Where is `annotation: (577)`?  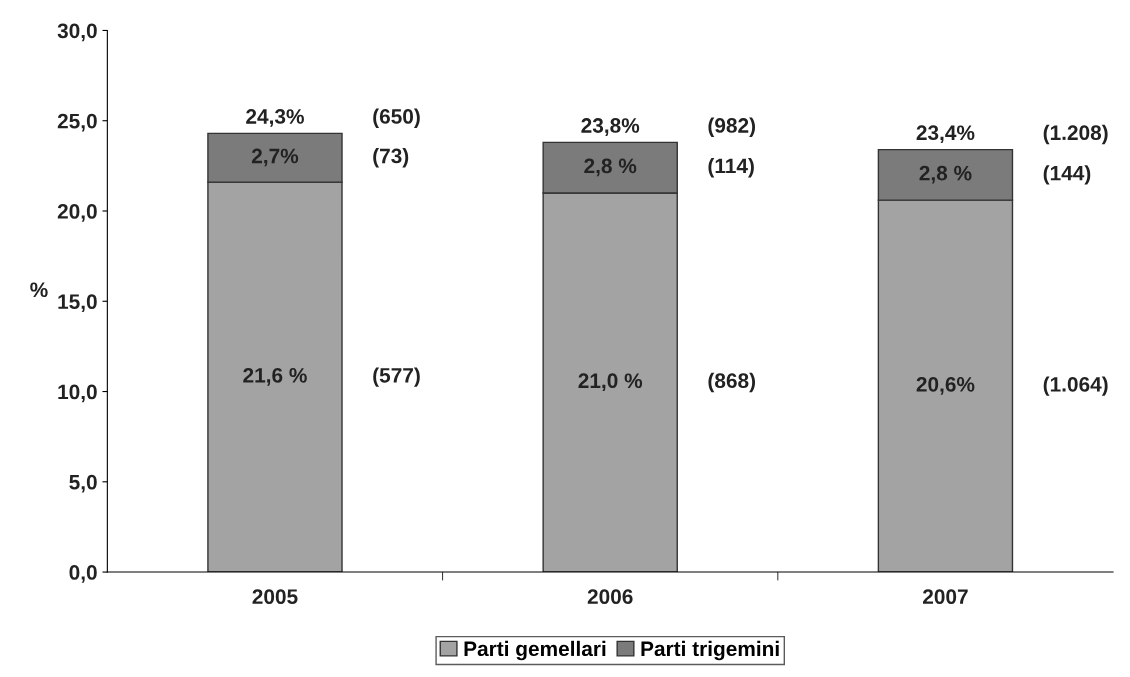
annotation: (577) is located at coordinates (396, 377).